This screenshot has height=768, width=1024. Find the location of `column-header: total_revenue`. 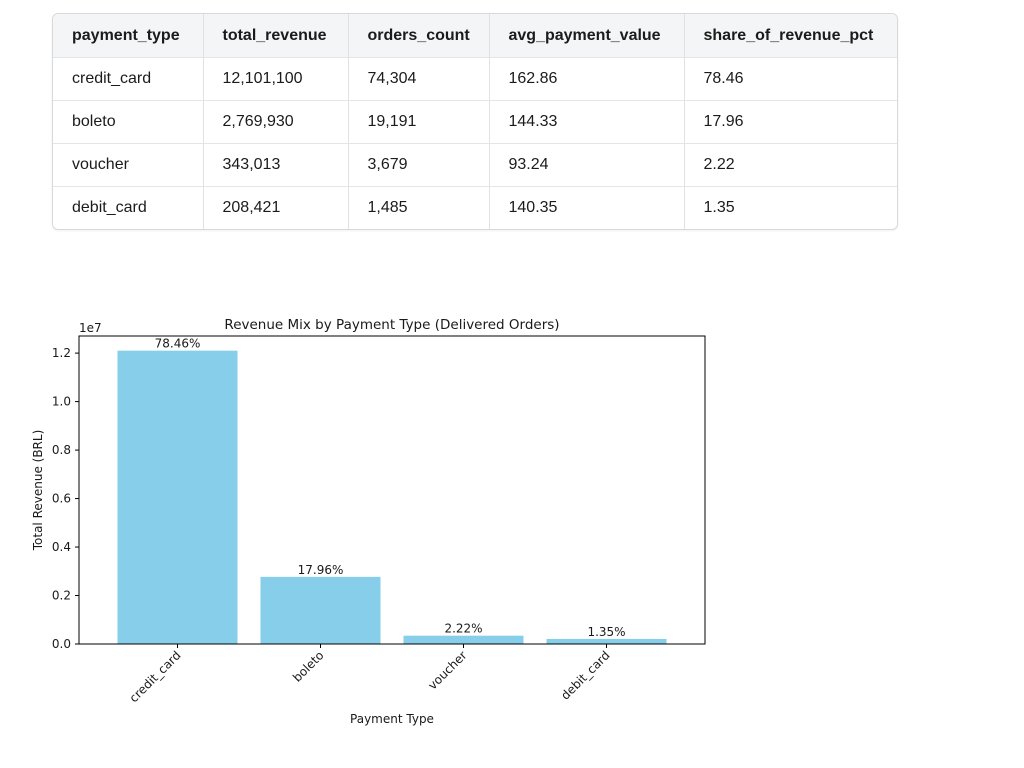

column-header: total_revenue is located at coordinates (276, 36).